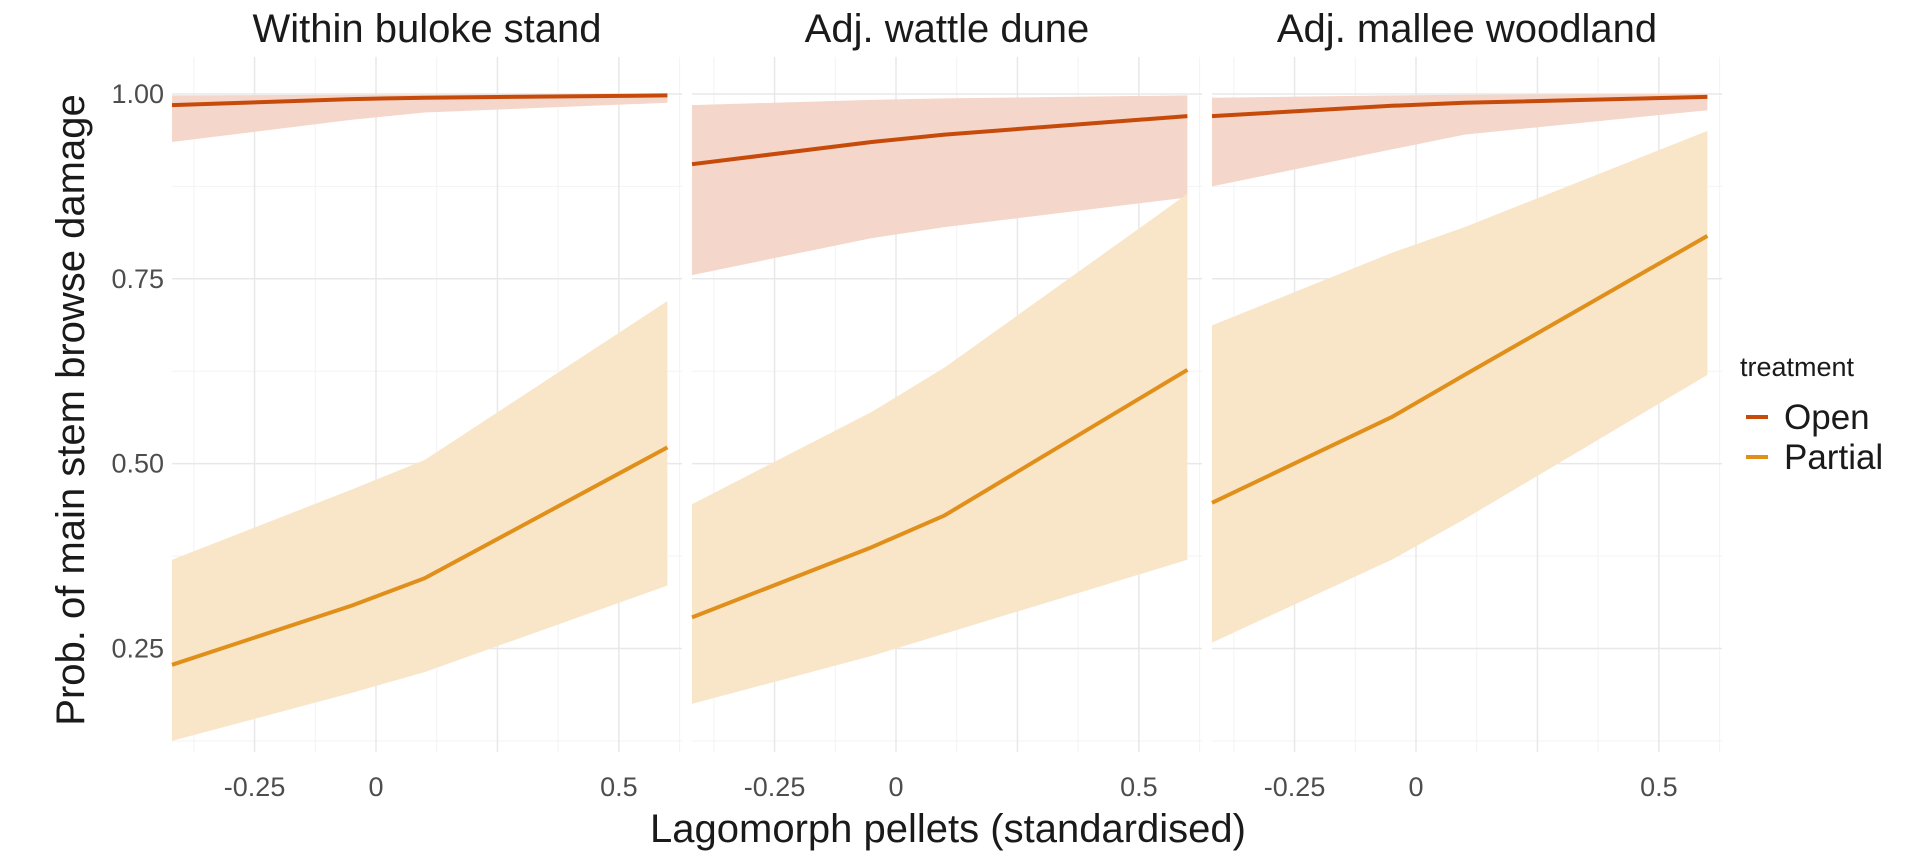  Describe the element at coordinates (137, 279) in the screenshot. I see `y-tick-label: 0.75` at that location.